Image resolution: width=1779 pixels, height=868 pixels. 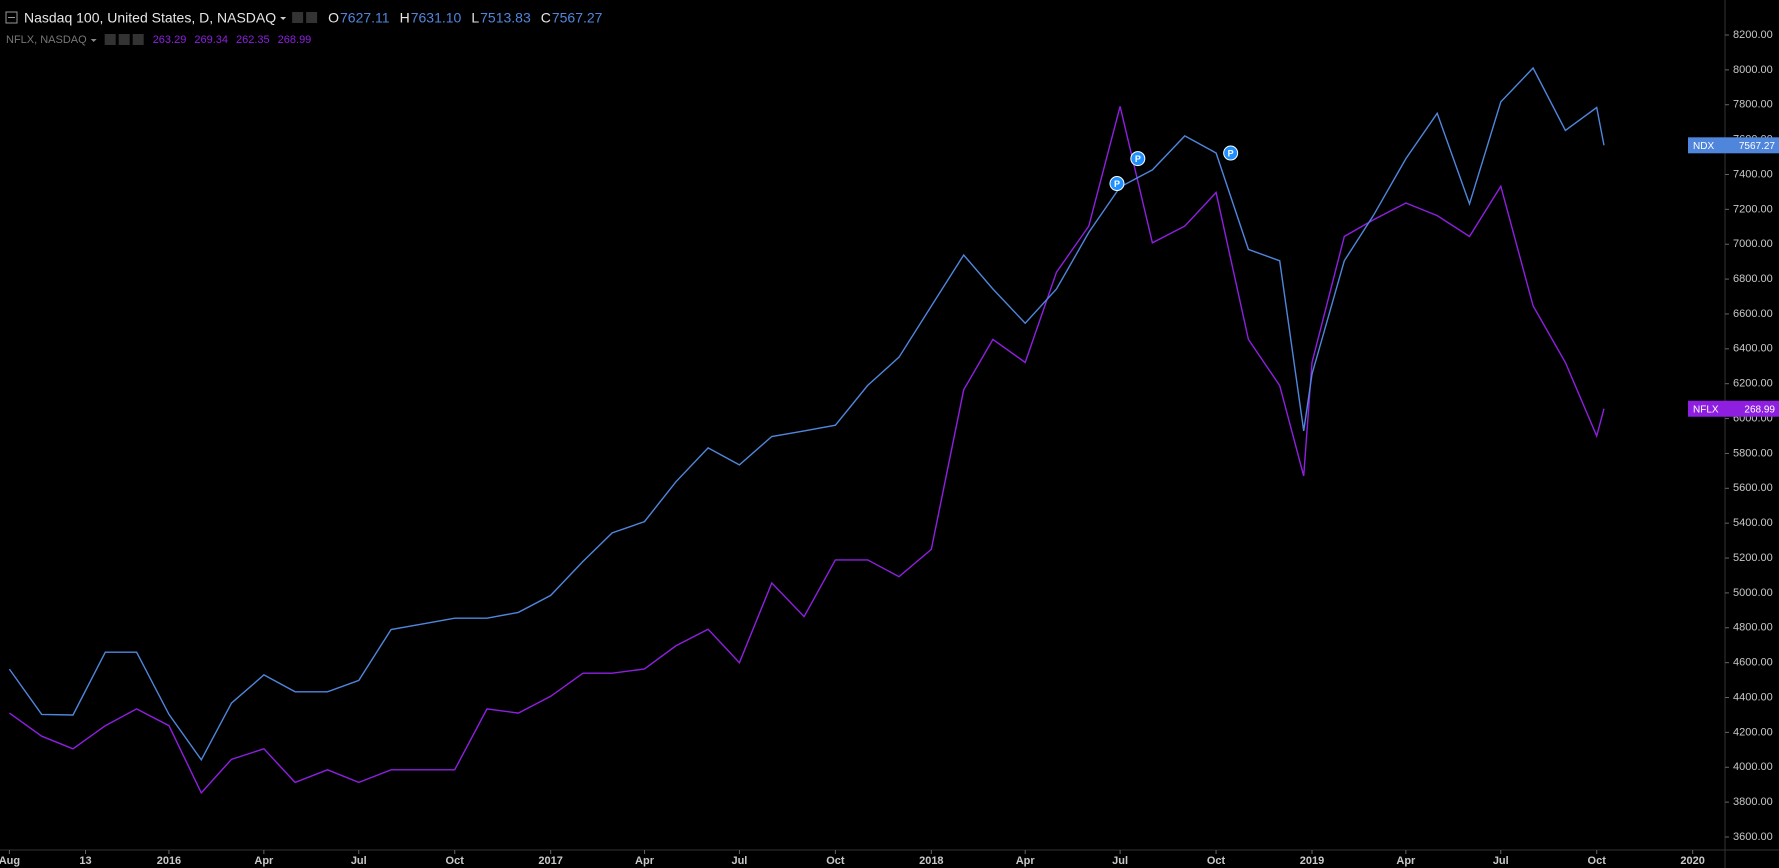 What do you see at coordinates (1753, 453) in the screenshot?
I see `y-tick-label: 5800.00` at bounding box center [1753, 453].